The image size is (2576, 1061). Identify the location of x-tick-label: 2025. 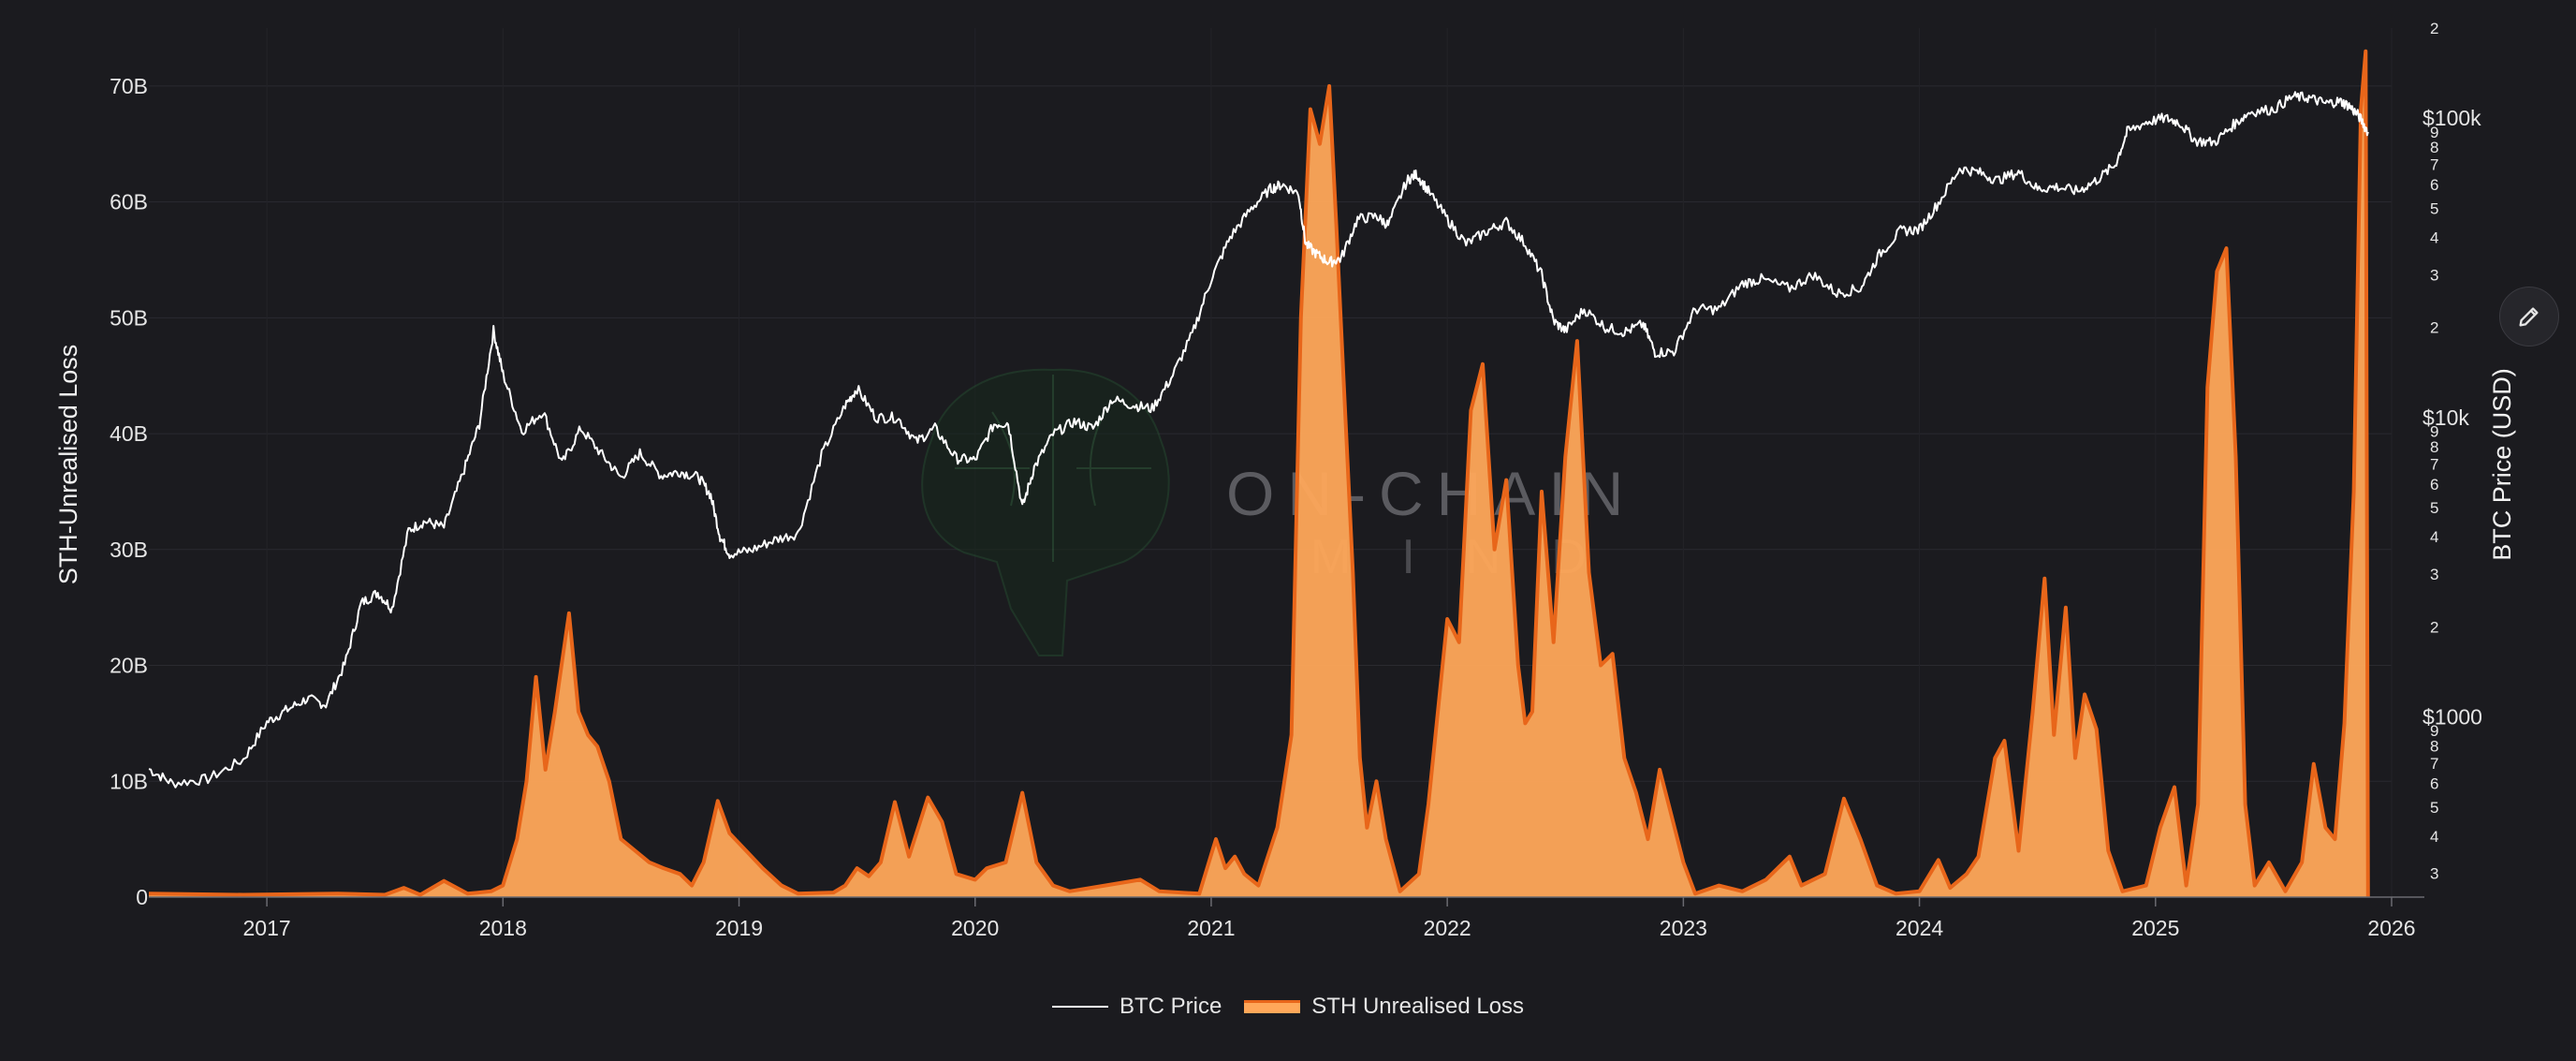
(2155, 928).